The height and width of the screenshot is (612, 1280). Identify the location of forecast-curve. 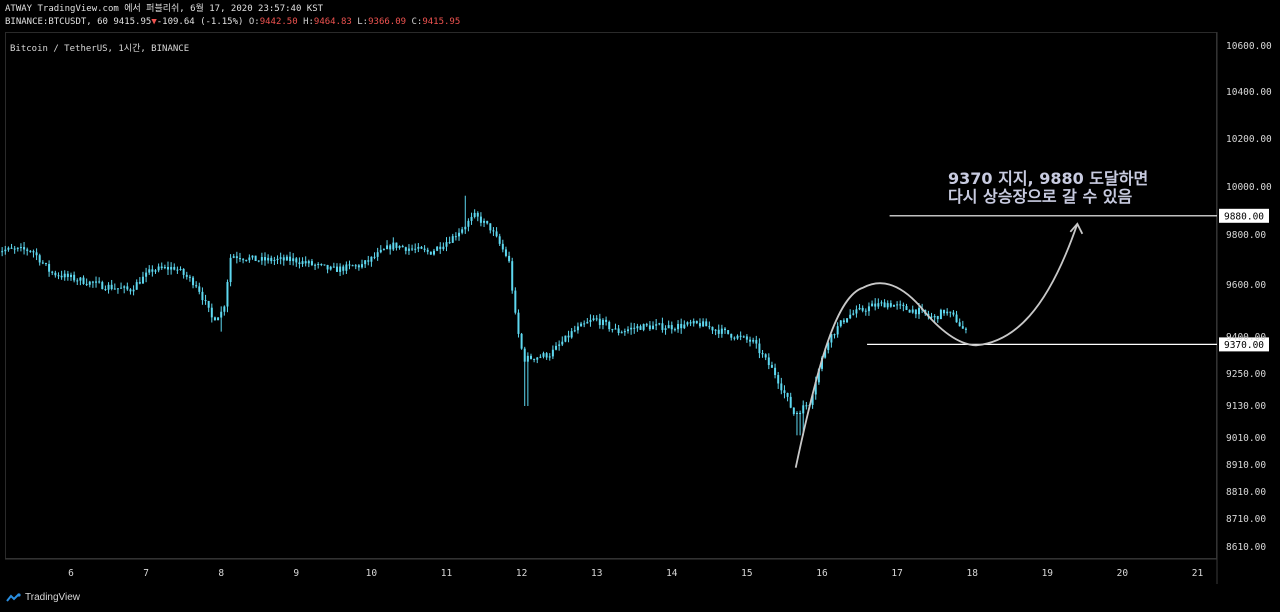
(936, 345).